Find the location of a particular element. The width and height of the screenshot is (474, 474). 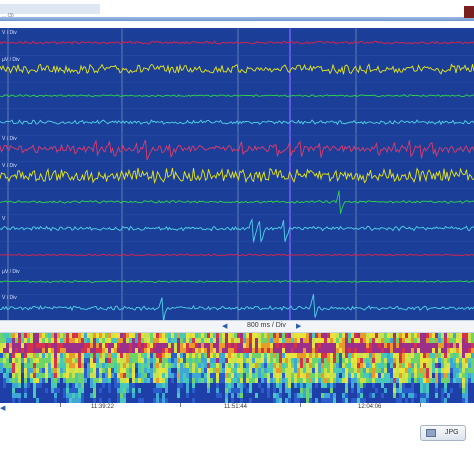

next-page-arrow-icon: ▶ is located at coordinates (299, 326).